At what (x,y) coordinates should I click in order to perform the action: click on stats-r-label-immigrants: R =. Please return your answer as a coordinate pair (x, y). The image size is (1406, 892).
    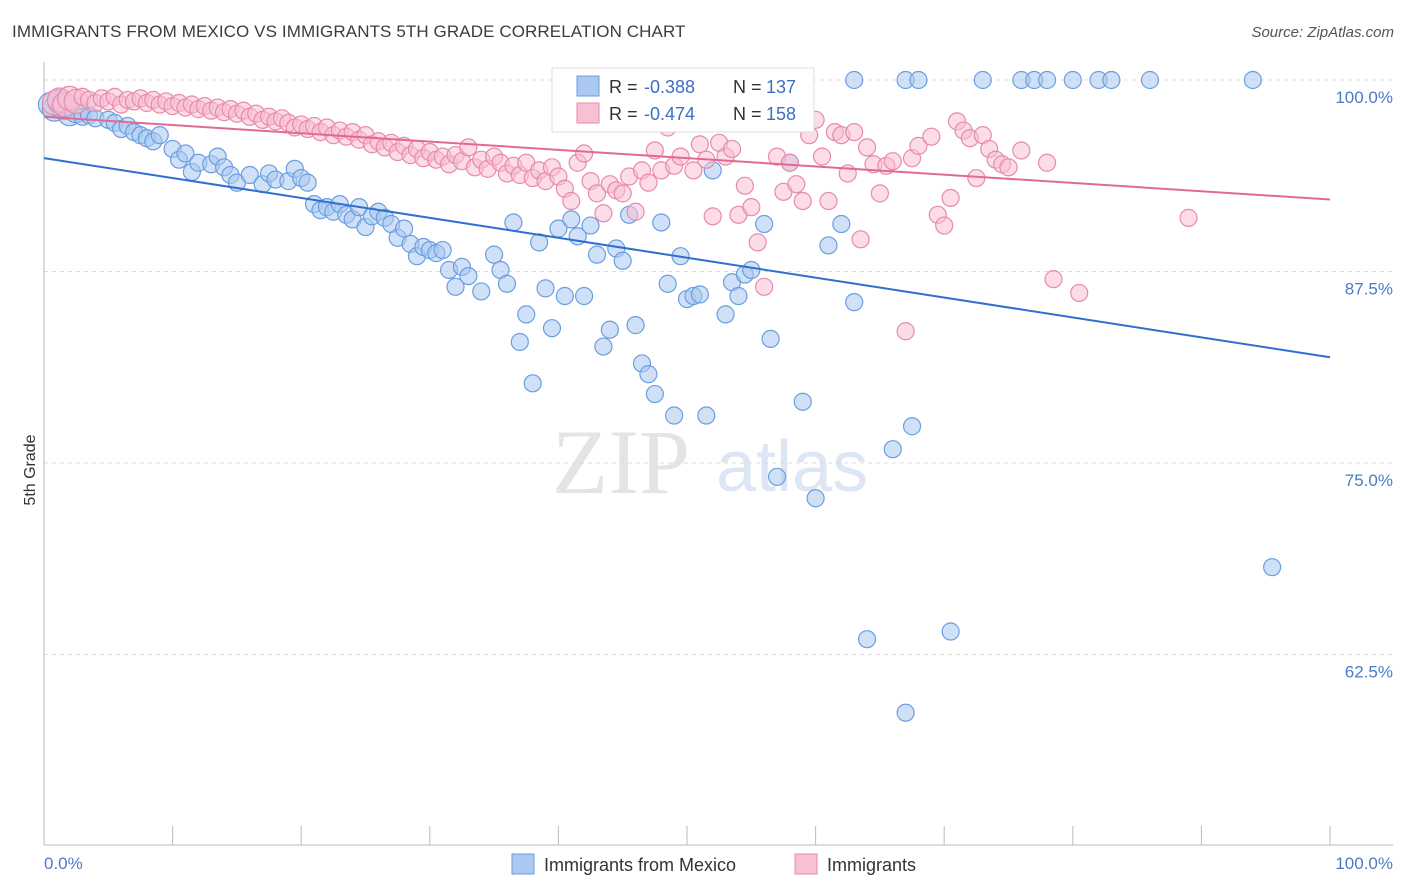
    Looking at the image, I should click on (623, 114).